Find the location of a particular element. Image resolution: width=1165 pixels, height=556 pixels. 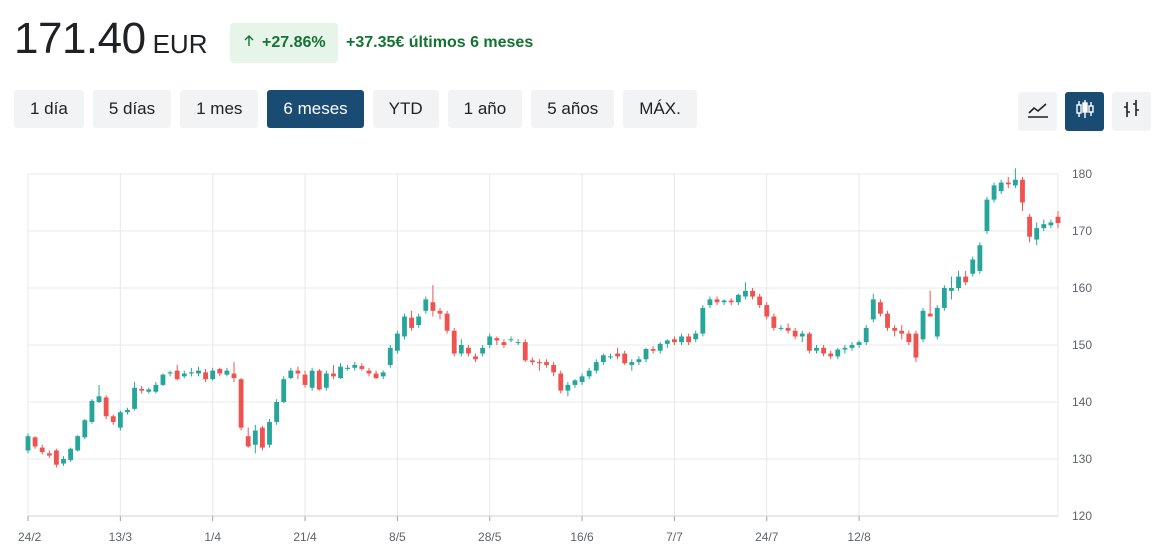

y-tick-label: 170 is located at coordinates (1082, 231).